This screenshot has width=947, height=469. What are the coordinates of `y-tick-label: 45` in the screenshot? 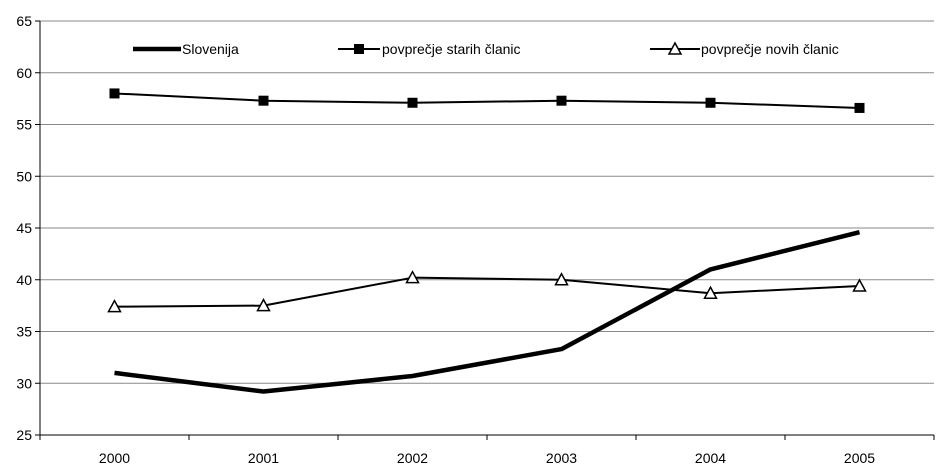 It's located at (24, 228).